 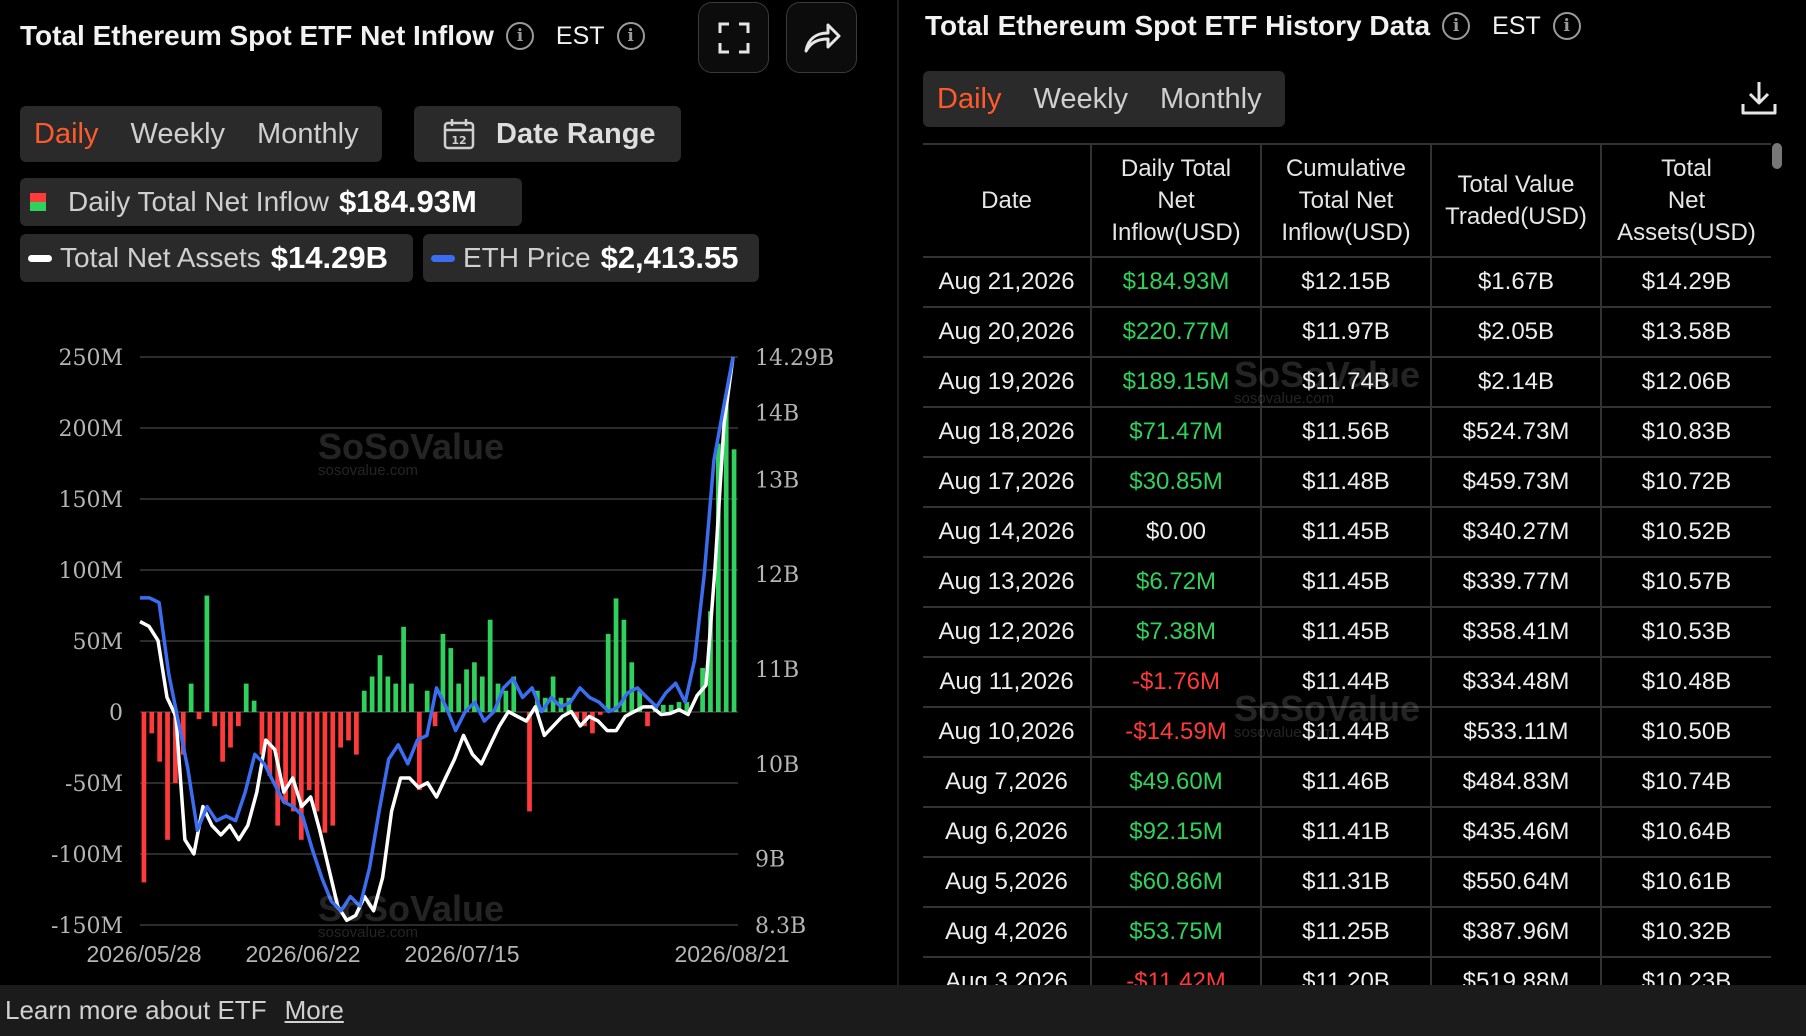 I want to click on left-axis-tick-label: 100M, so click(x=90, y=571).